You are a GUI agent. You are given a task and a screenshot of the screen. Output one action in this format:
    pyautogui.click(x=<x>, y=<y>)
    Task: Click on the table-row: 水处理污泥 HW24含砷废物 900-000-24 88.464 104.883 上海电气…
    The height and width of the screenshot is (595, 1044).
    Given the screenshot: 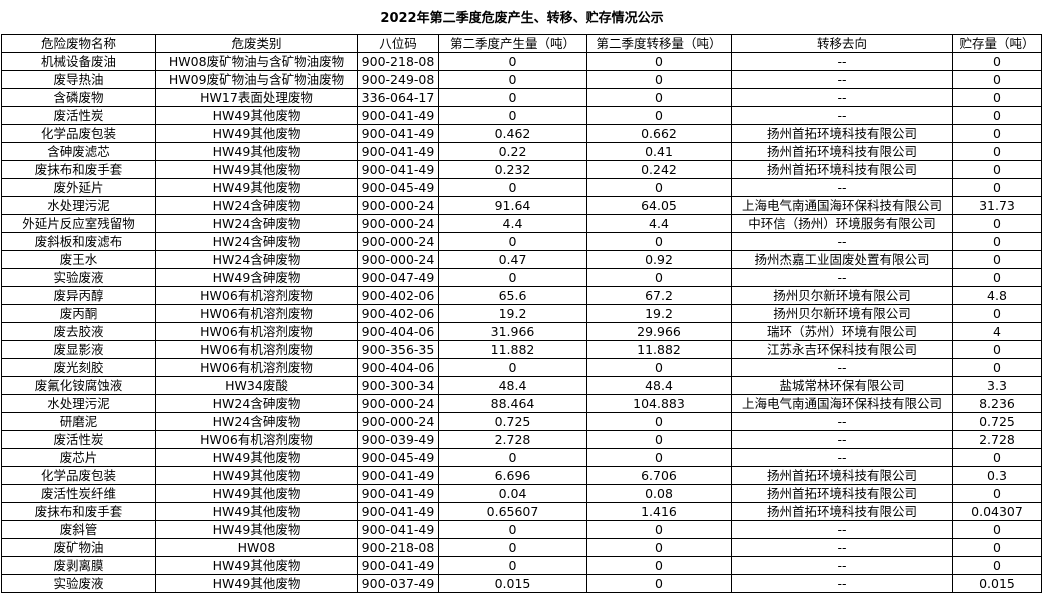 What is the action you would take?
    pyautogui.click(x=521, y=403)
    